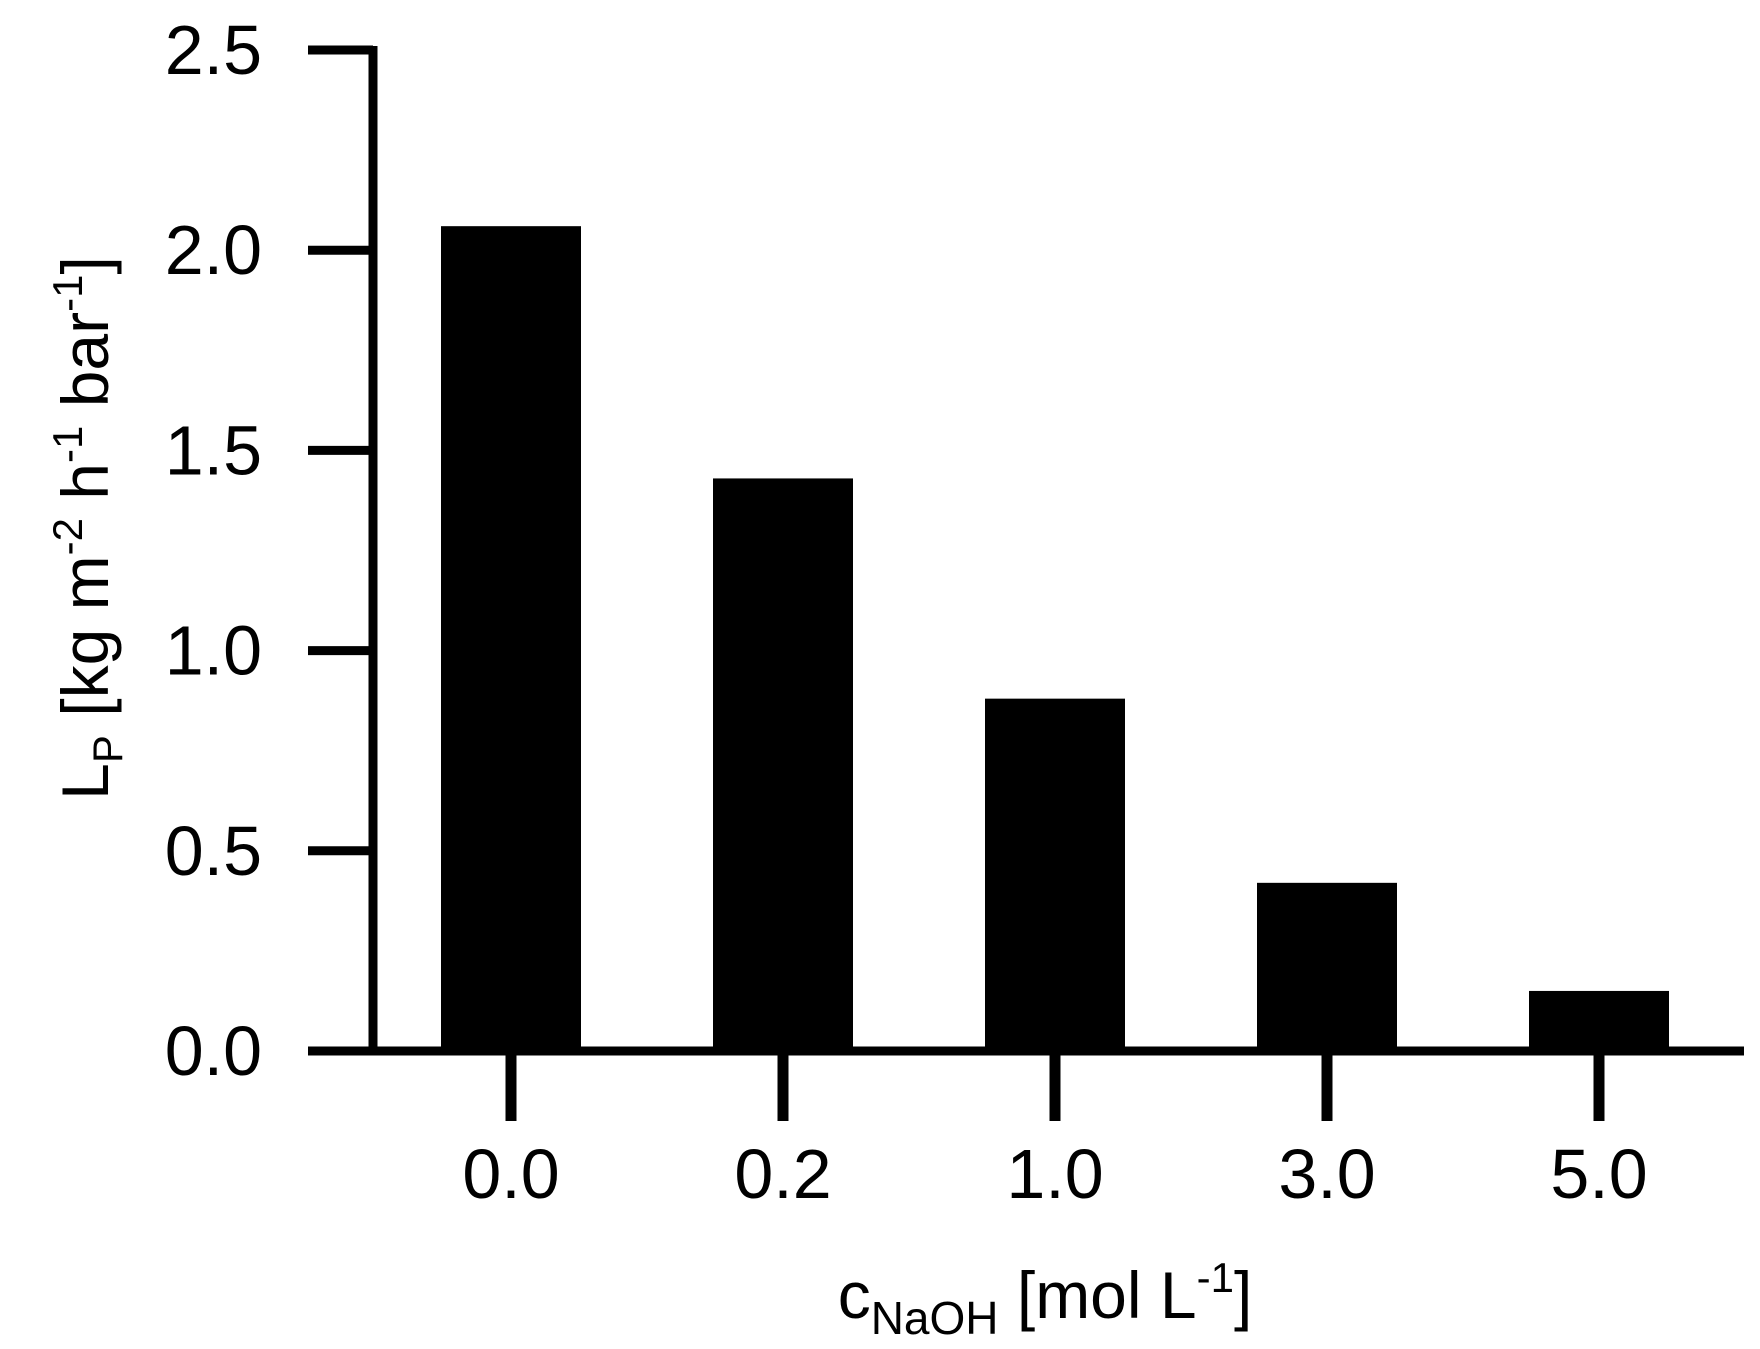 This screenshot has height=1349, width=1760. I want to click on y-tick-label: 2.0, so click(213, 250).